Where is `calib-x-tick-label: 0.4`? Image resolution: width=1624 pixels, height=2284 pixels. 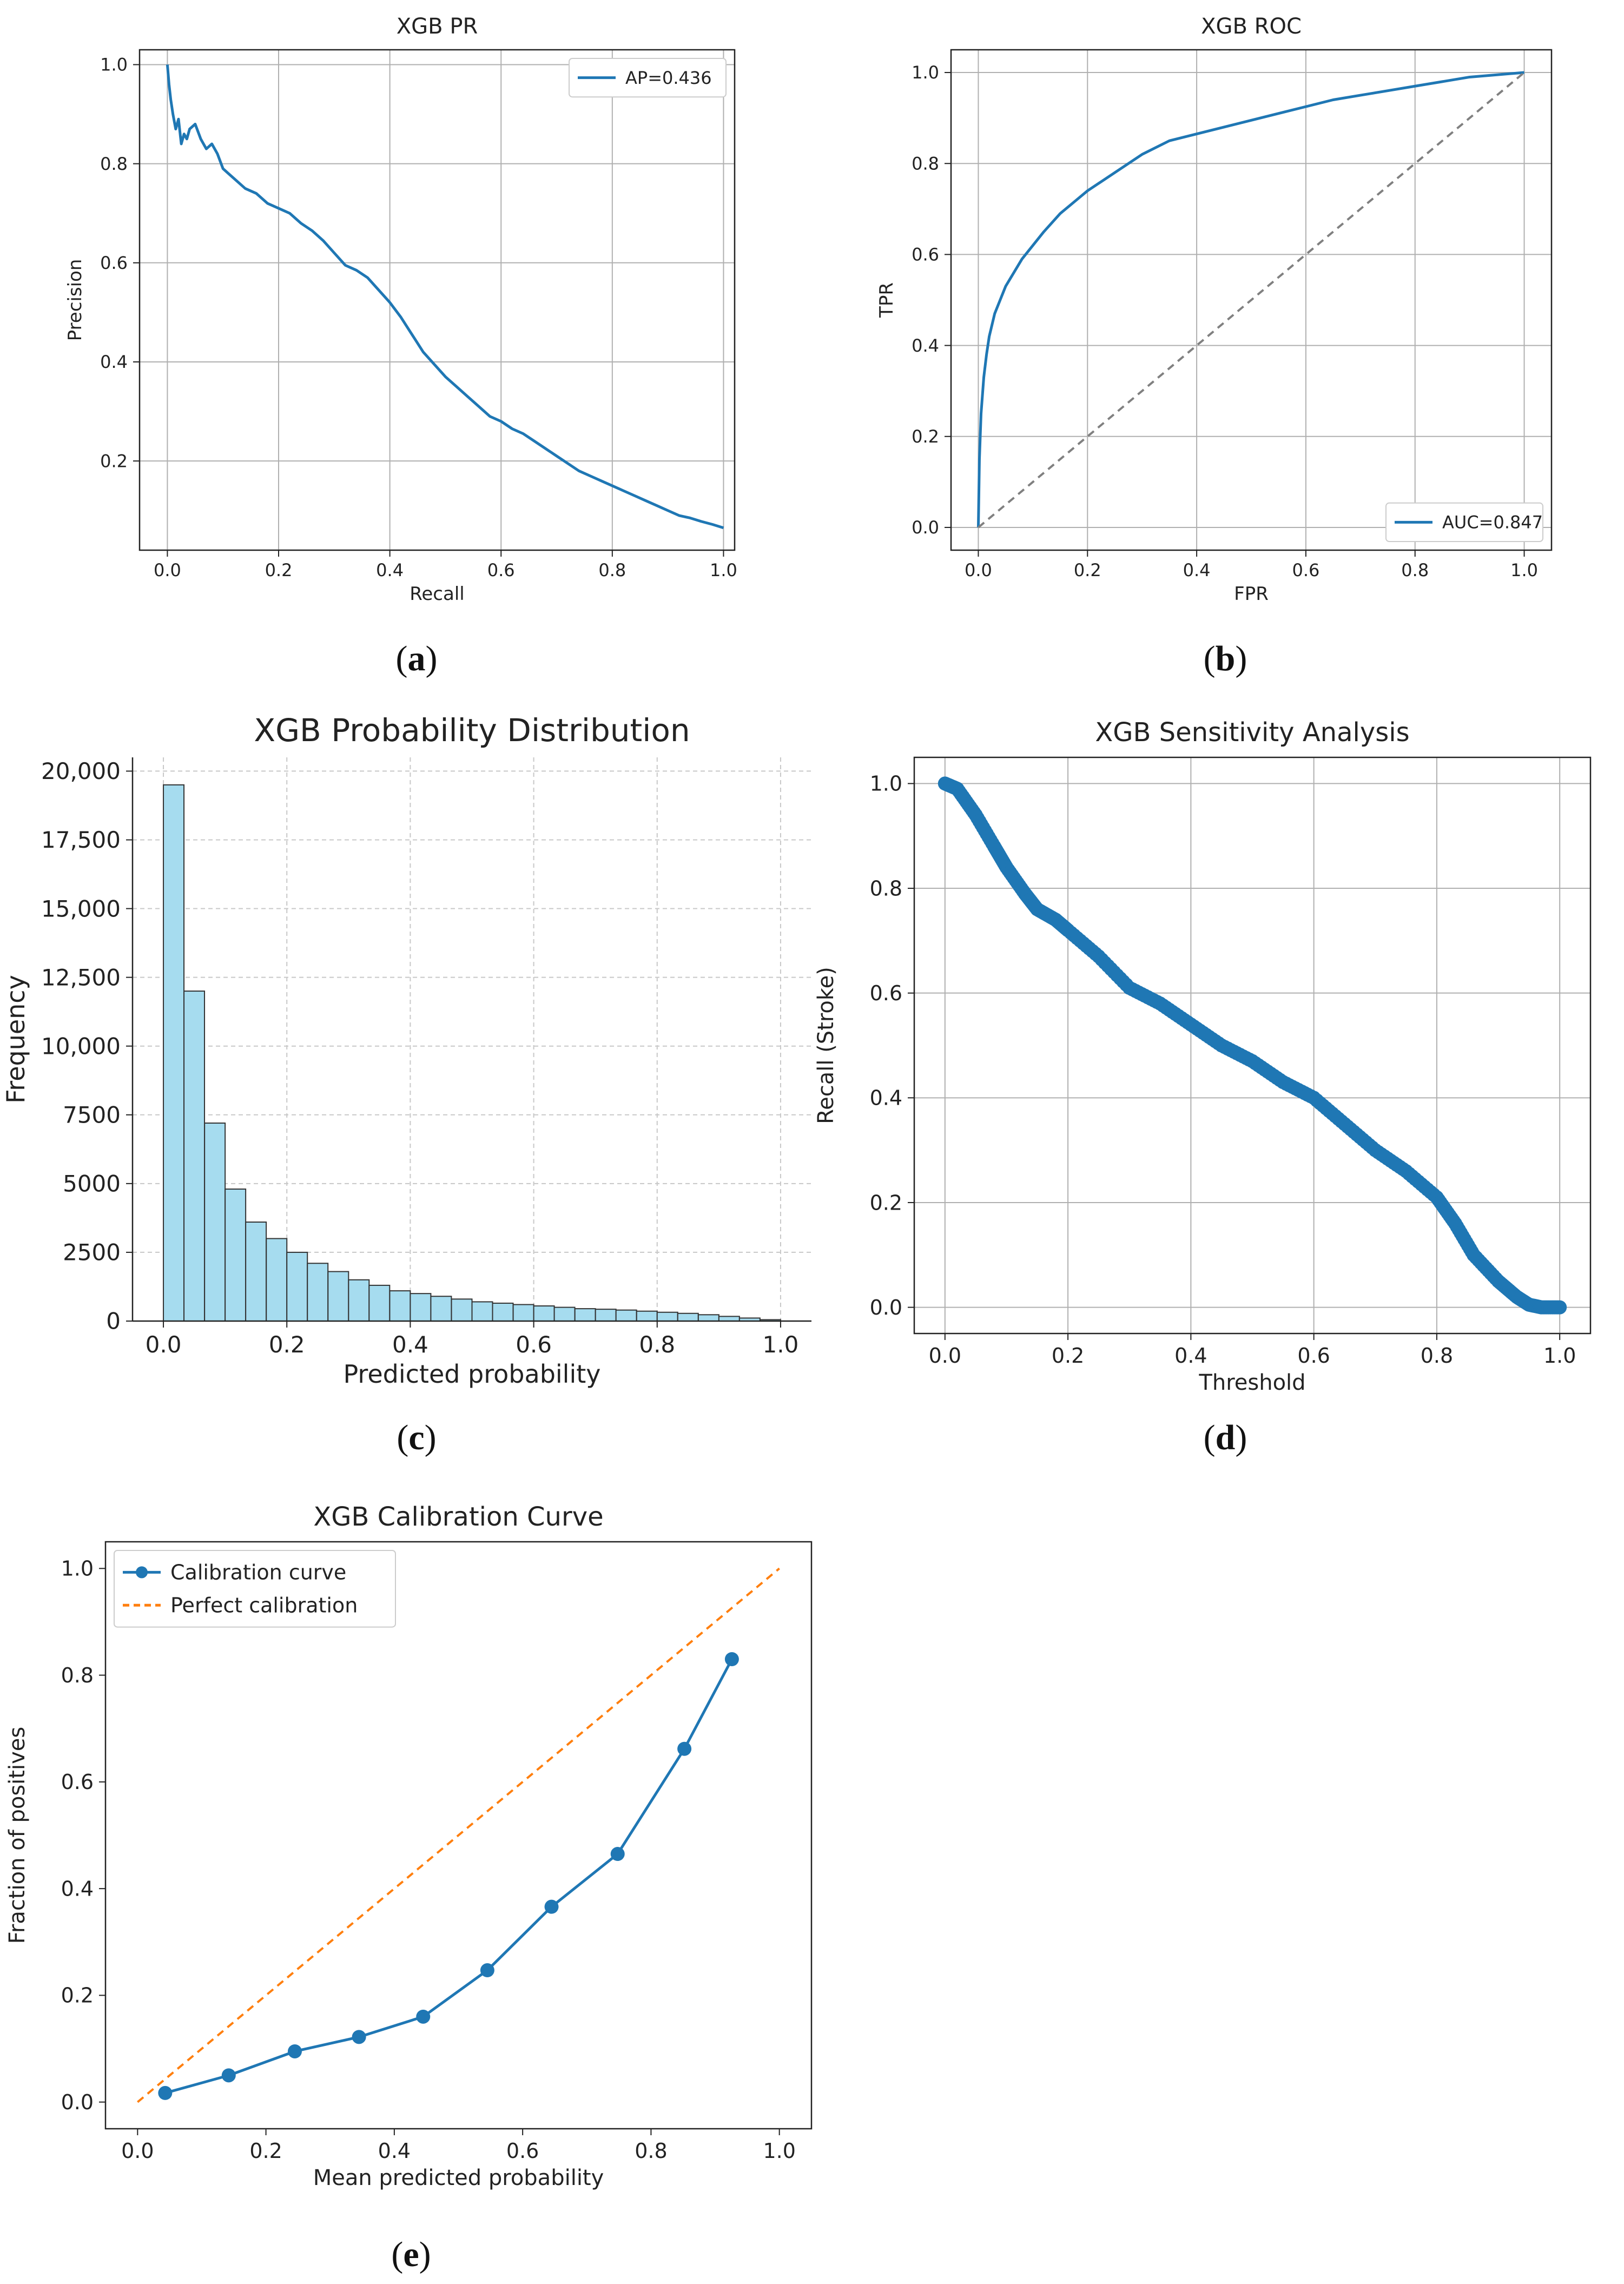 calib-x-tick-label: 0.4 is located at coordinates (395, 2151).